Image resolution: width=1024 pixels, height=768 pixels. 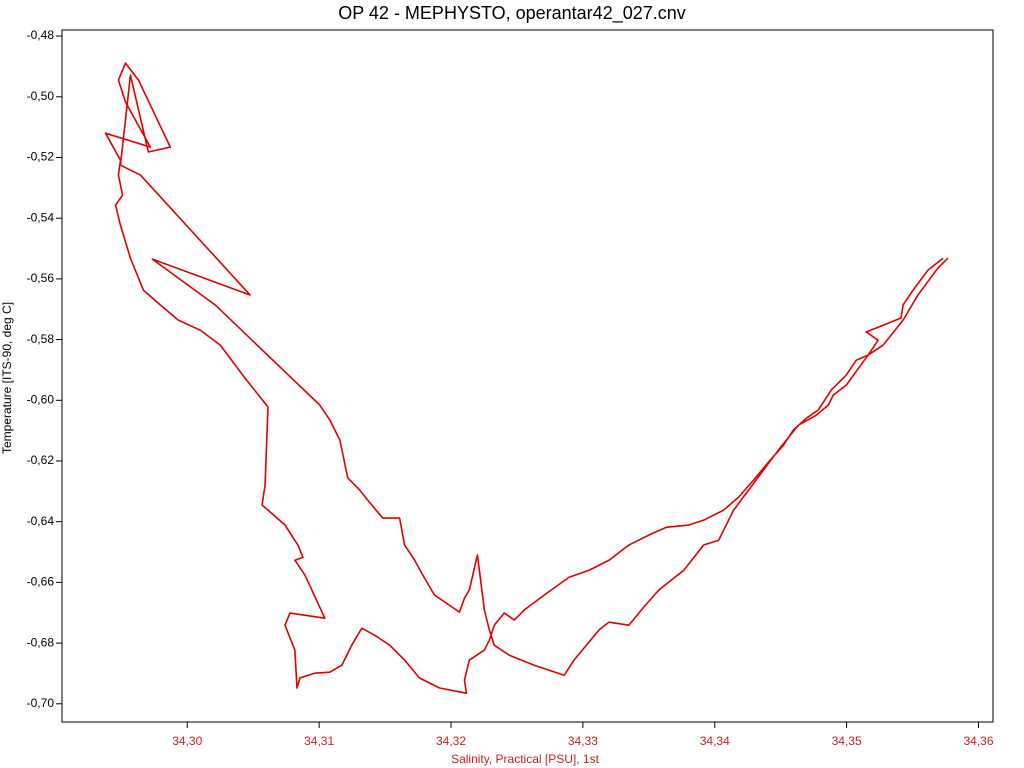 What do you see at coordinates (41, 35) in the screenshot?
I see `y-tick-label: -0,48` at bounding box center [41, 35].